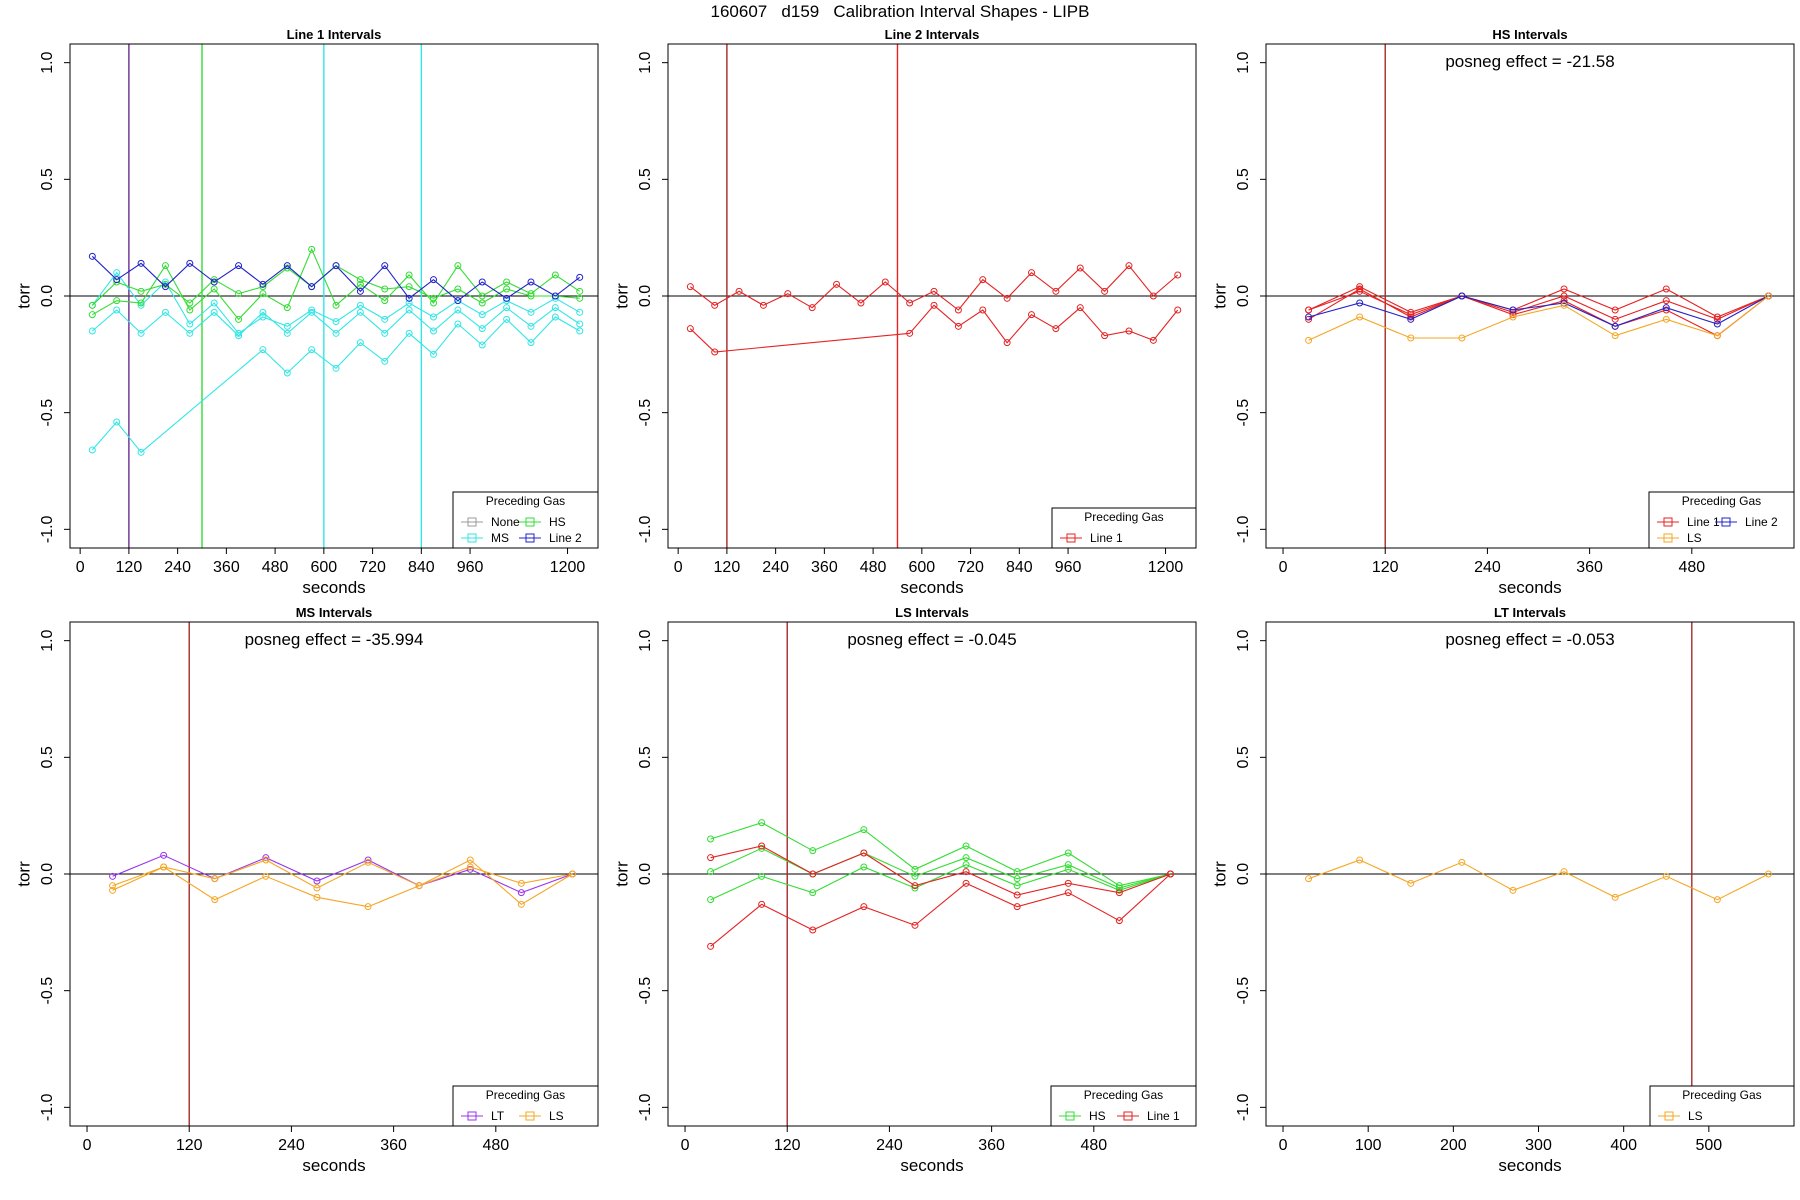 This screenshot has height=1200, width=1800. I want to click on panel-title: Line 2 Intervals, so click(932, 34).